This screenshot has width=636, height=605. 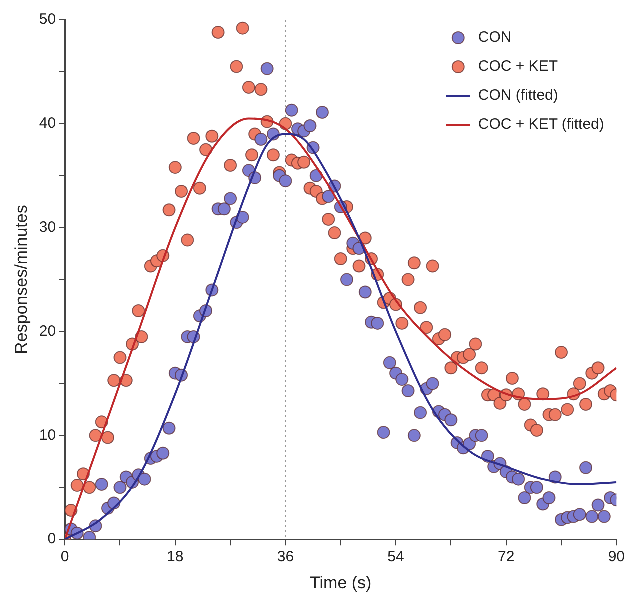 What do you see at coordinates (616, 557) in the screenshot?
I see `x-tick-label: 90` at bounding box center [616, 557].